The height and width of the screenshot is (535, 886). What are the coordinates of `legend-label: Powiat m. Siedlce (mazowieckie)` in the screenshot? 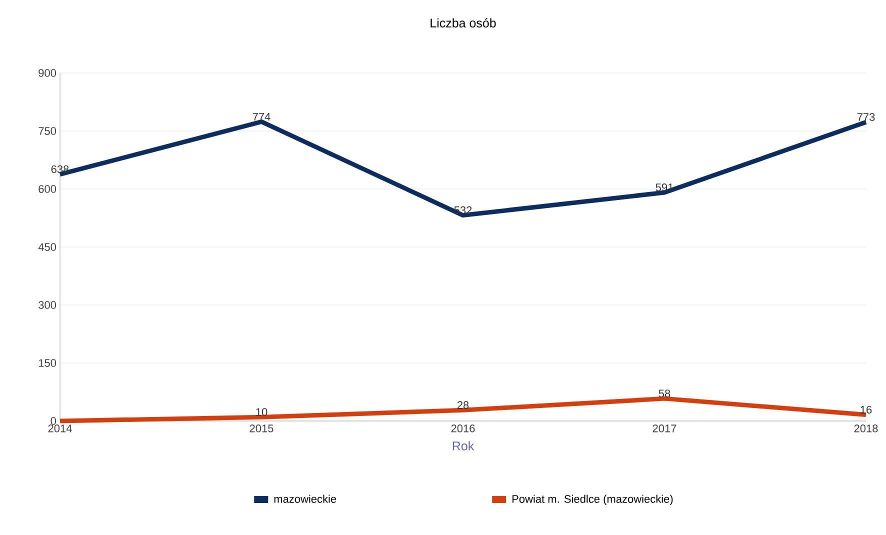 It's located at (592, 500).